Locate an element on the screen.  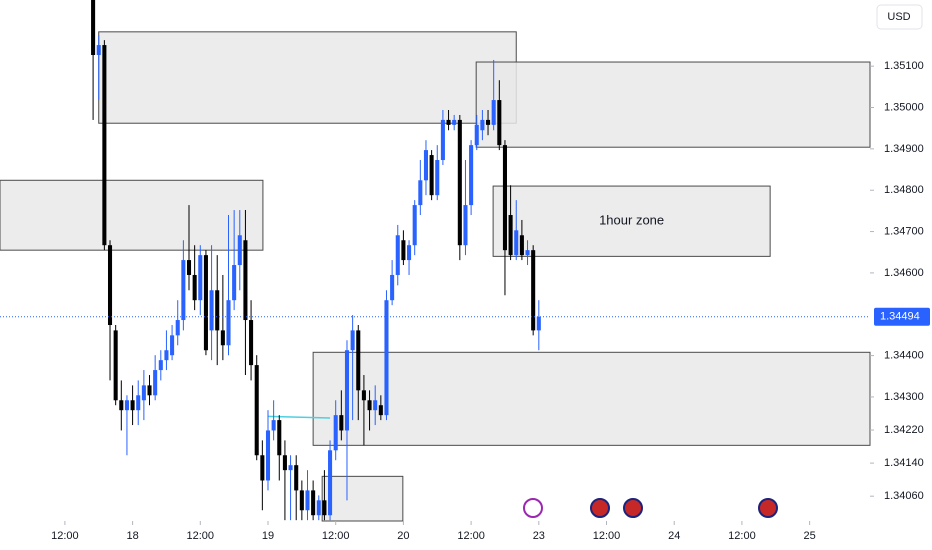
y-tick-label: 1.34700 is located at coordinates (904, 231).